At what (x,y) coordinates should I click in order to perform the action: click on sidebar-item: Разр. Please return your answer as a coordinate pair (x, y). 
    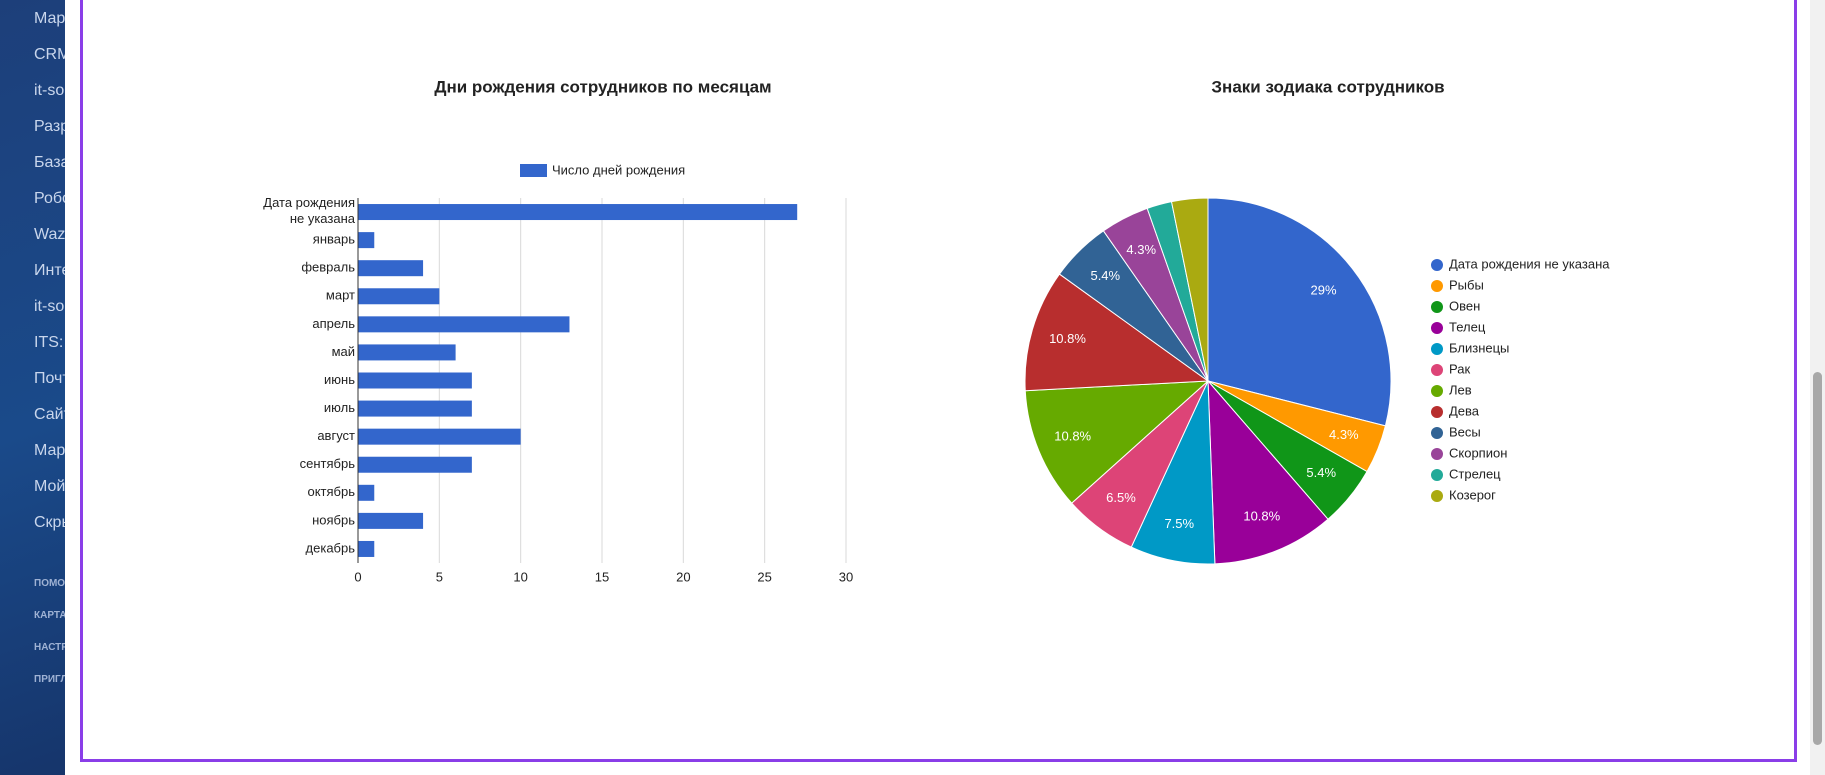
    Looking at the image, I should click on (49, 126).